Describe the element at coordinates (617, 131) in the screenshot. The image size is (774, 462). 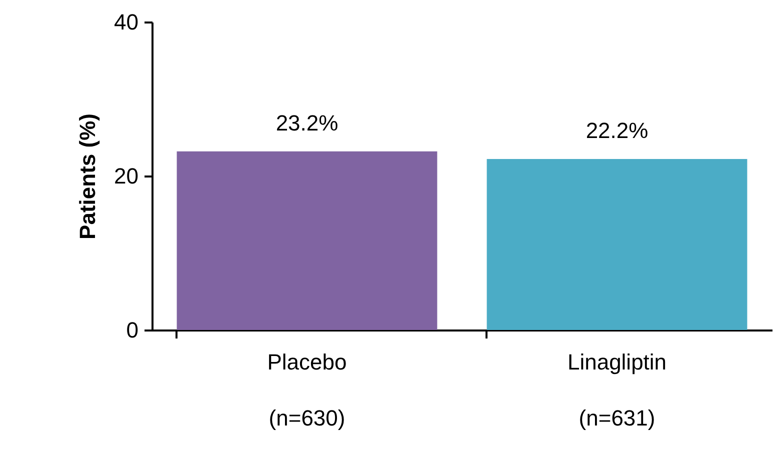
I see `data-label: 22.2%` at that location.